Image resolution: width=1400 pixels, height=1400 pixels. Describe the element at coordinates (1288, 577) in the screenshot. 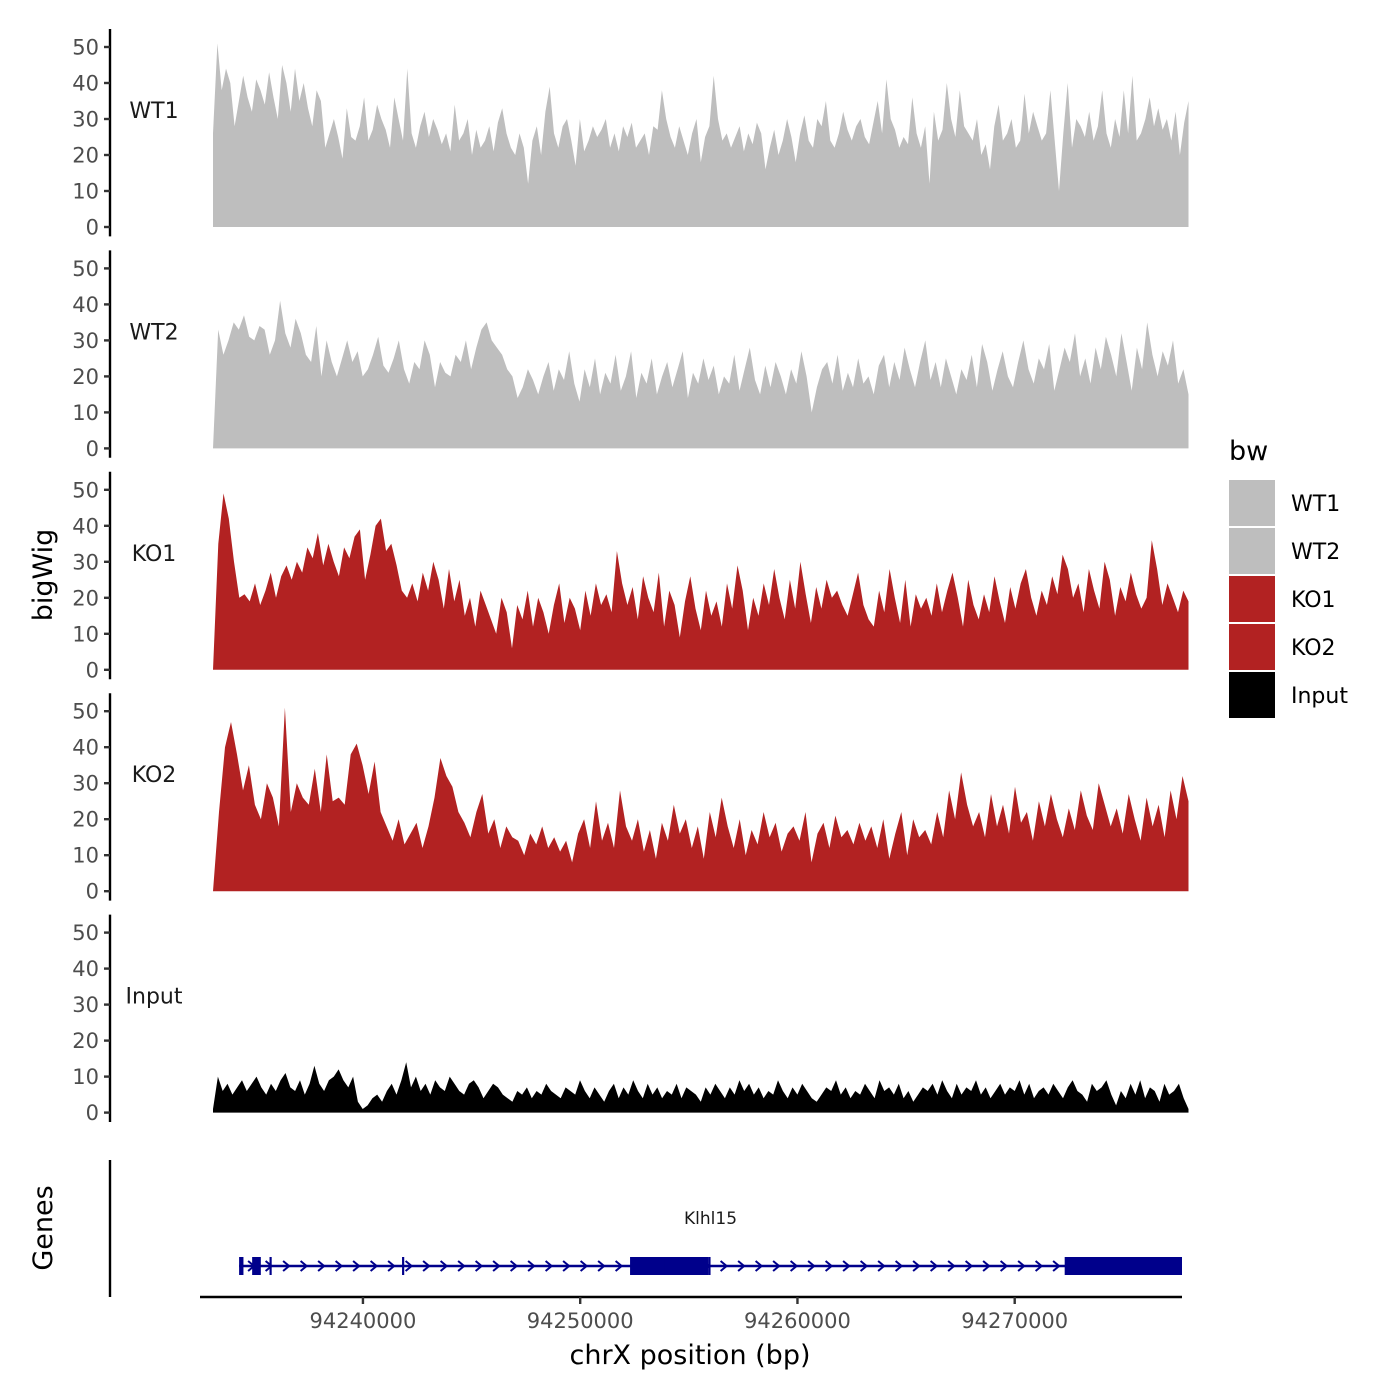

I see `legend: bw WT1 WT2 KO1 KO2 Input` at that location.